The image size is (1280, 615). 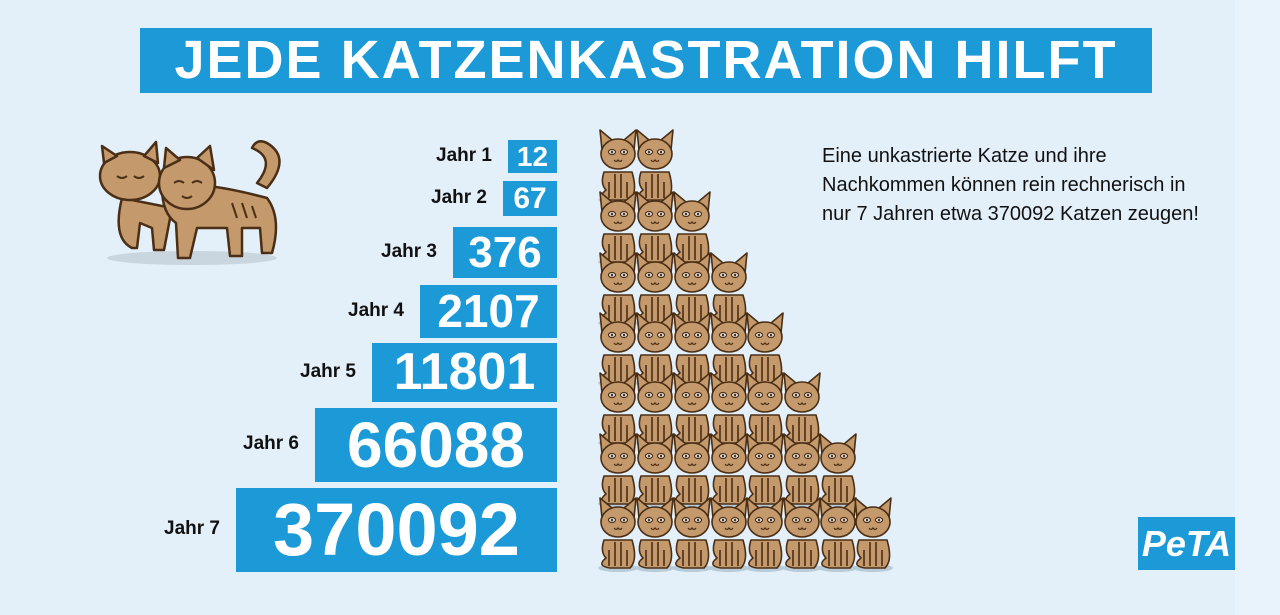 I want to click on year-value-box: 66088, so click(x=436, y=445).